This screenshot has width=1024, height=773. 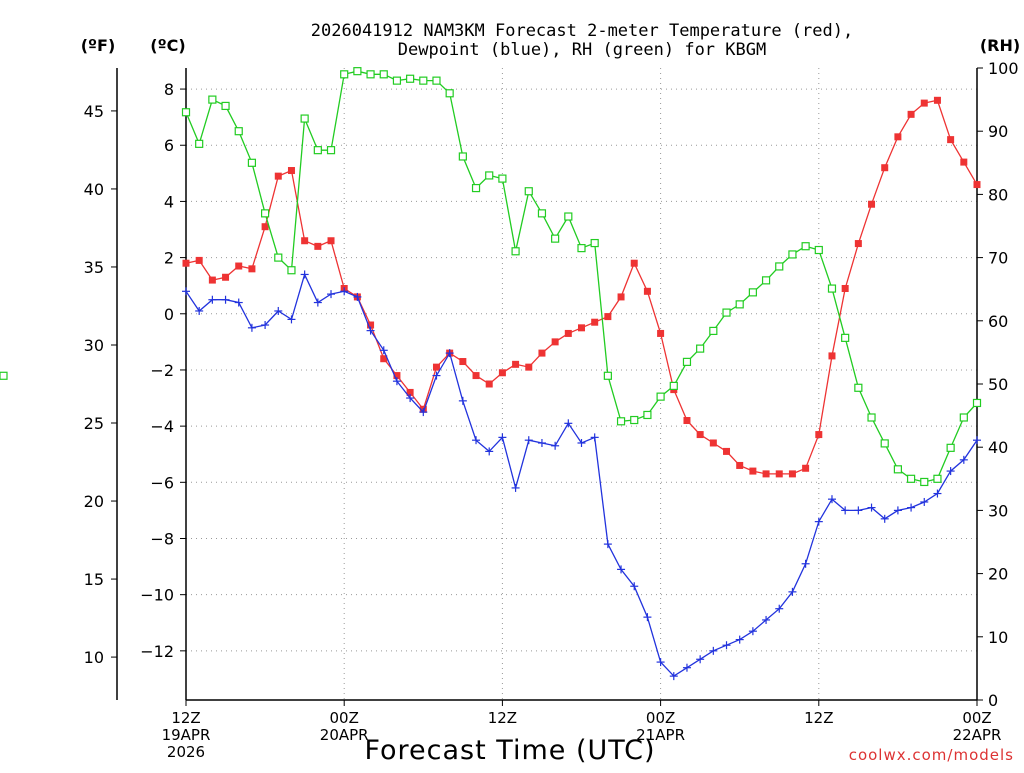 I want to click on celsius-tick-label: −4, so click(x=162, y=426).